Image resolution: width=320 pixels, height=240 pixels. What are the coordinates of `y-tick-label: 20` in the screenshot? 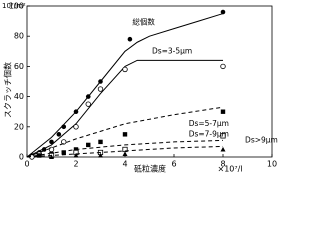 It's located at (19, 126).